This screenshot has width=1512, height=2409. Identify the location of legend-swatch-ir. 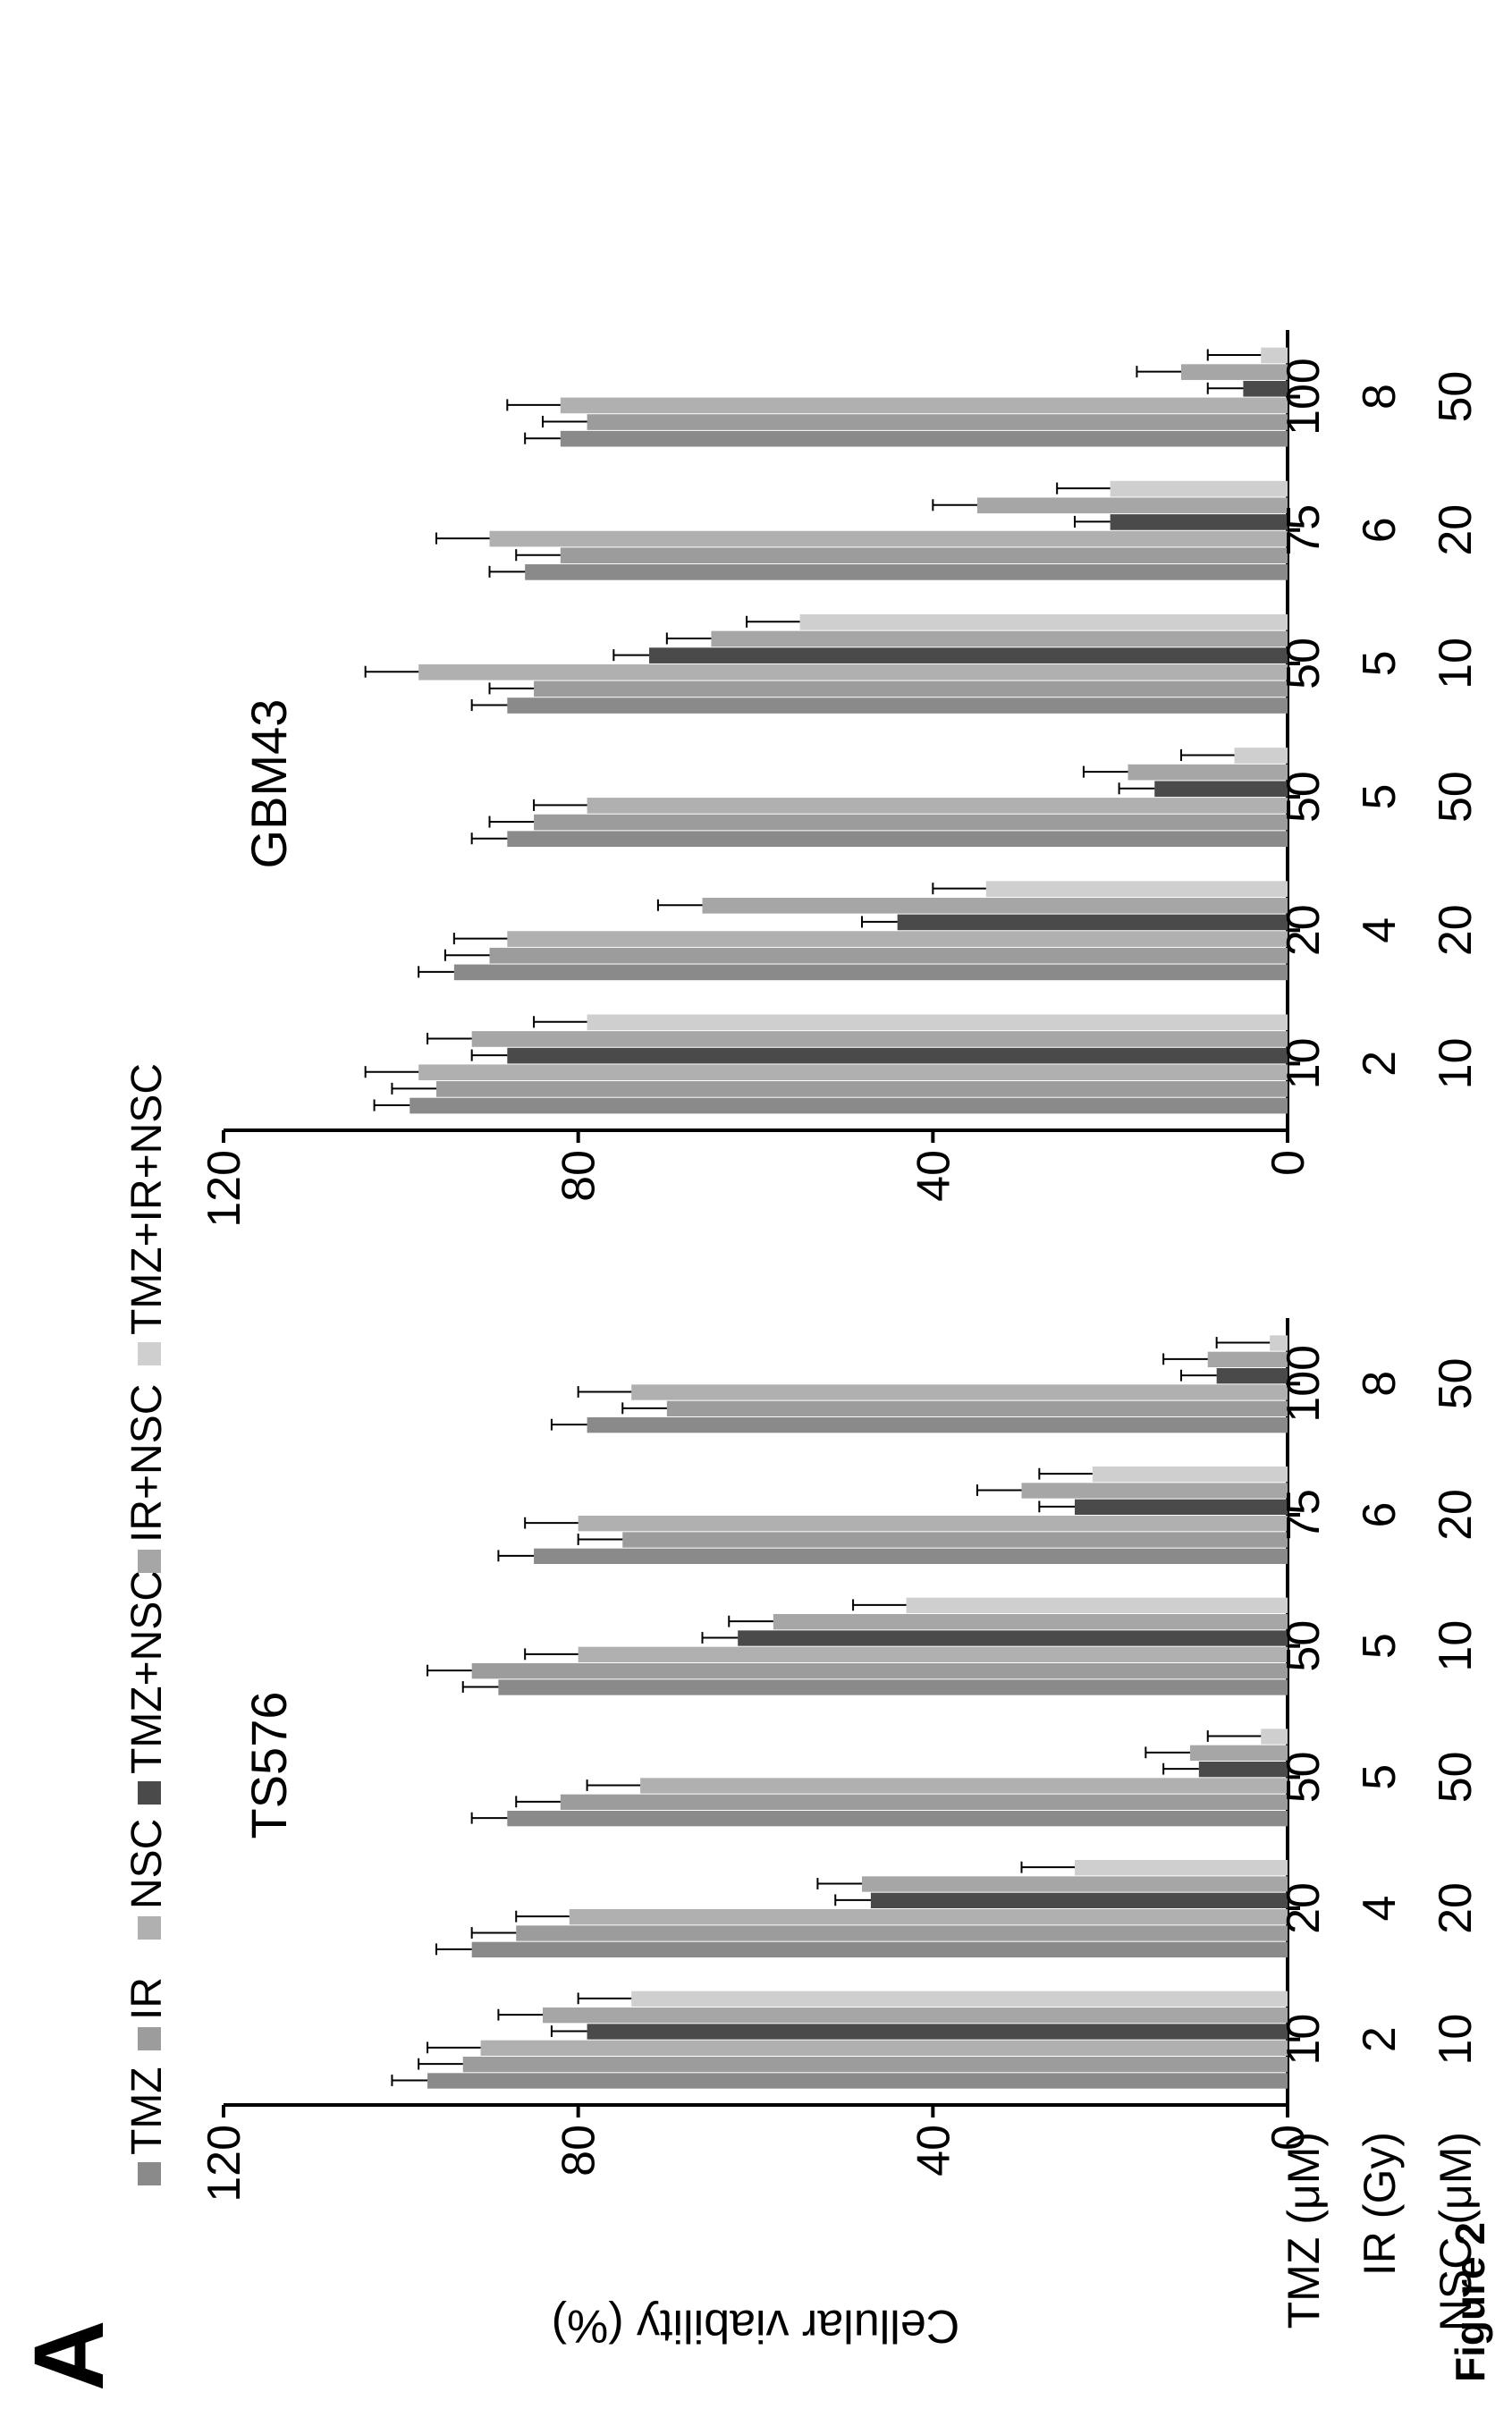
(149, 2038).